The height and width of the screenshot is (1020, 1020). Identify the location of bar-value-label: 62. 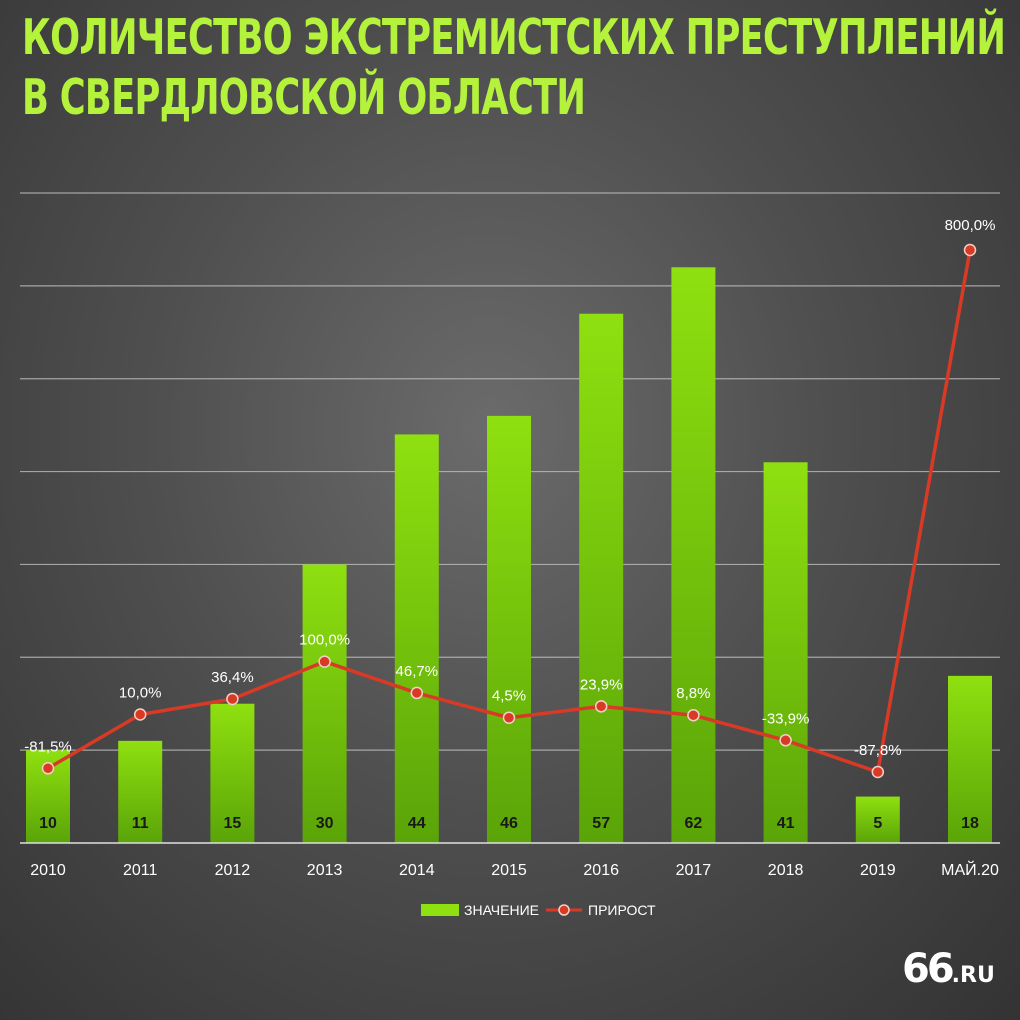
(694, 823).